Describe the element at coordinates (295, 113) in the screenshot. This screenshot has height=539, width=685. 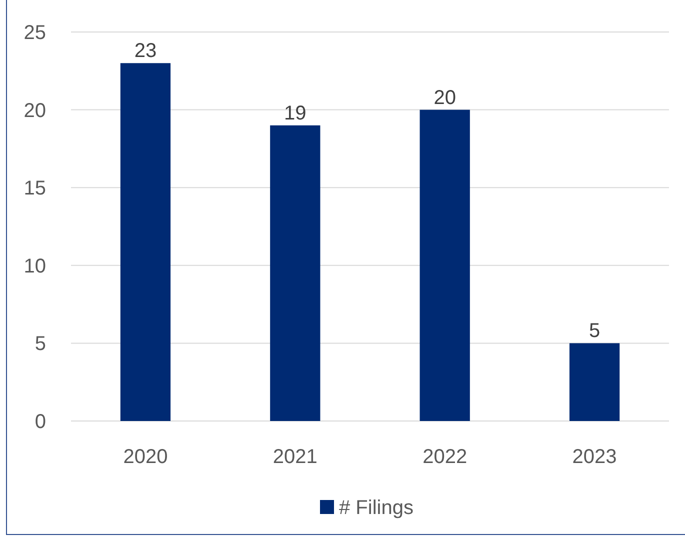
I see `data-label: 19` at that location.